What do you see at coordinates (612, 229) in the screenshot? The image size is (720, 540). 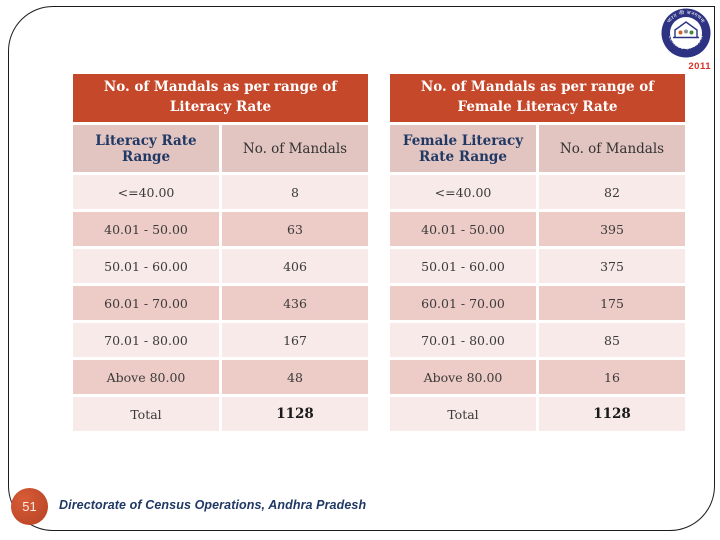 I see `cell-value: 395` at bounding box center [612, 229].